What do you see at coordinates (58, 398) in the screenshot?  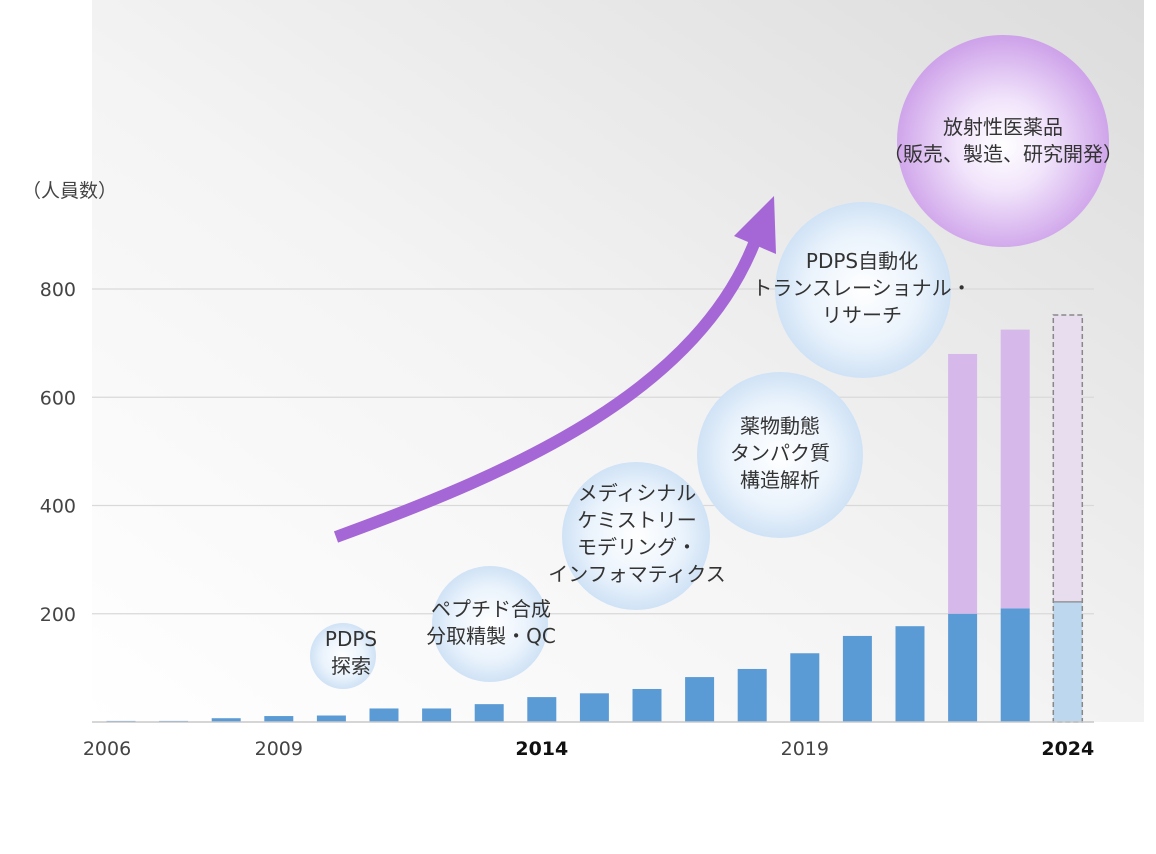 I see `y-tick-label: 600` at bounding box center [58, 398].